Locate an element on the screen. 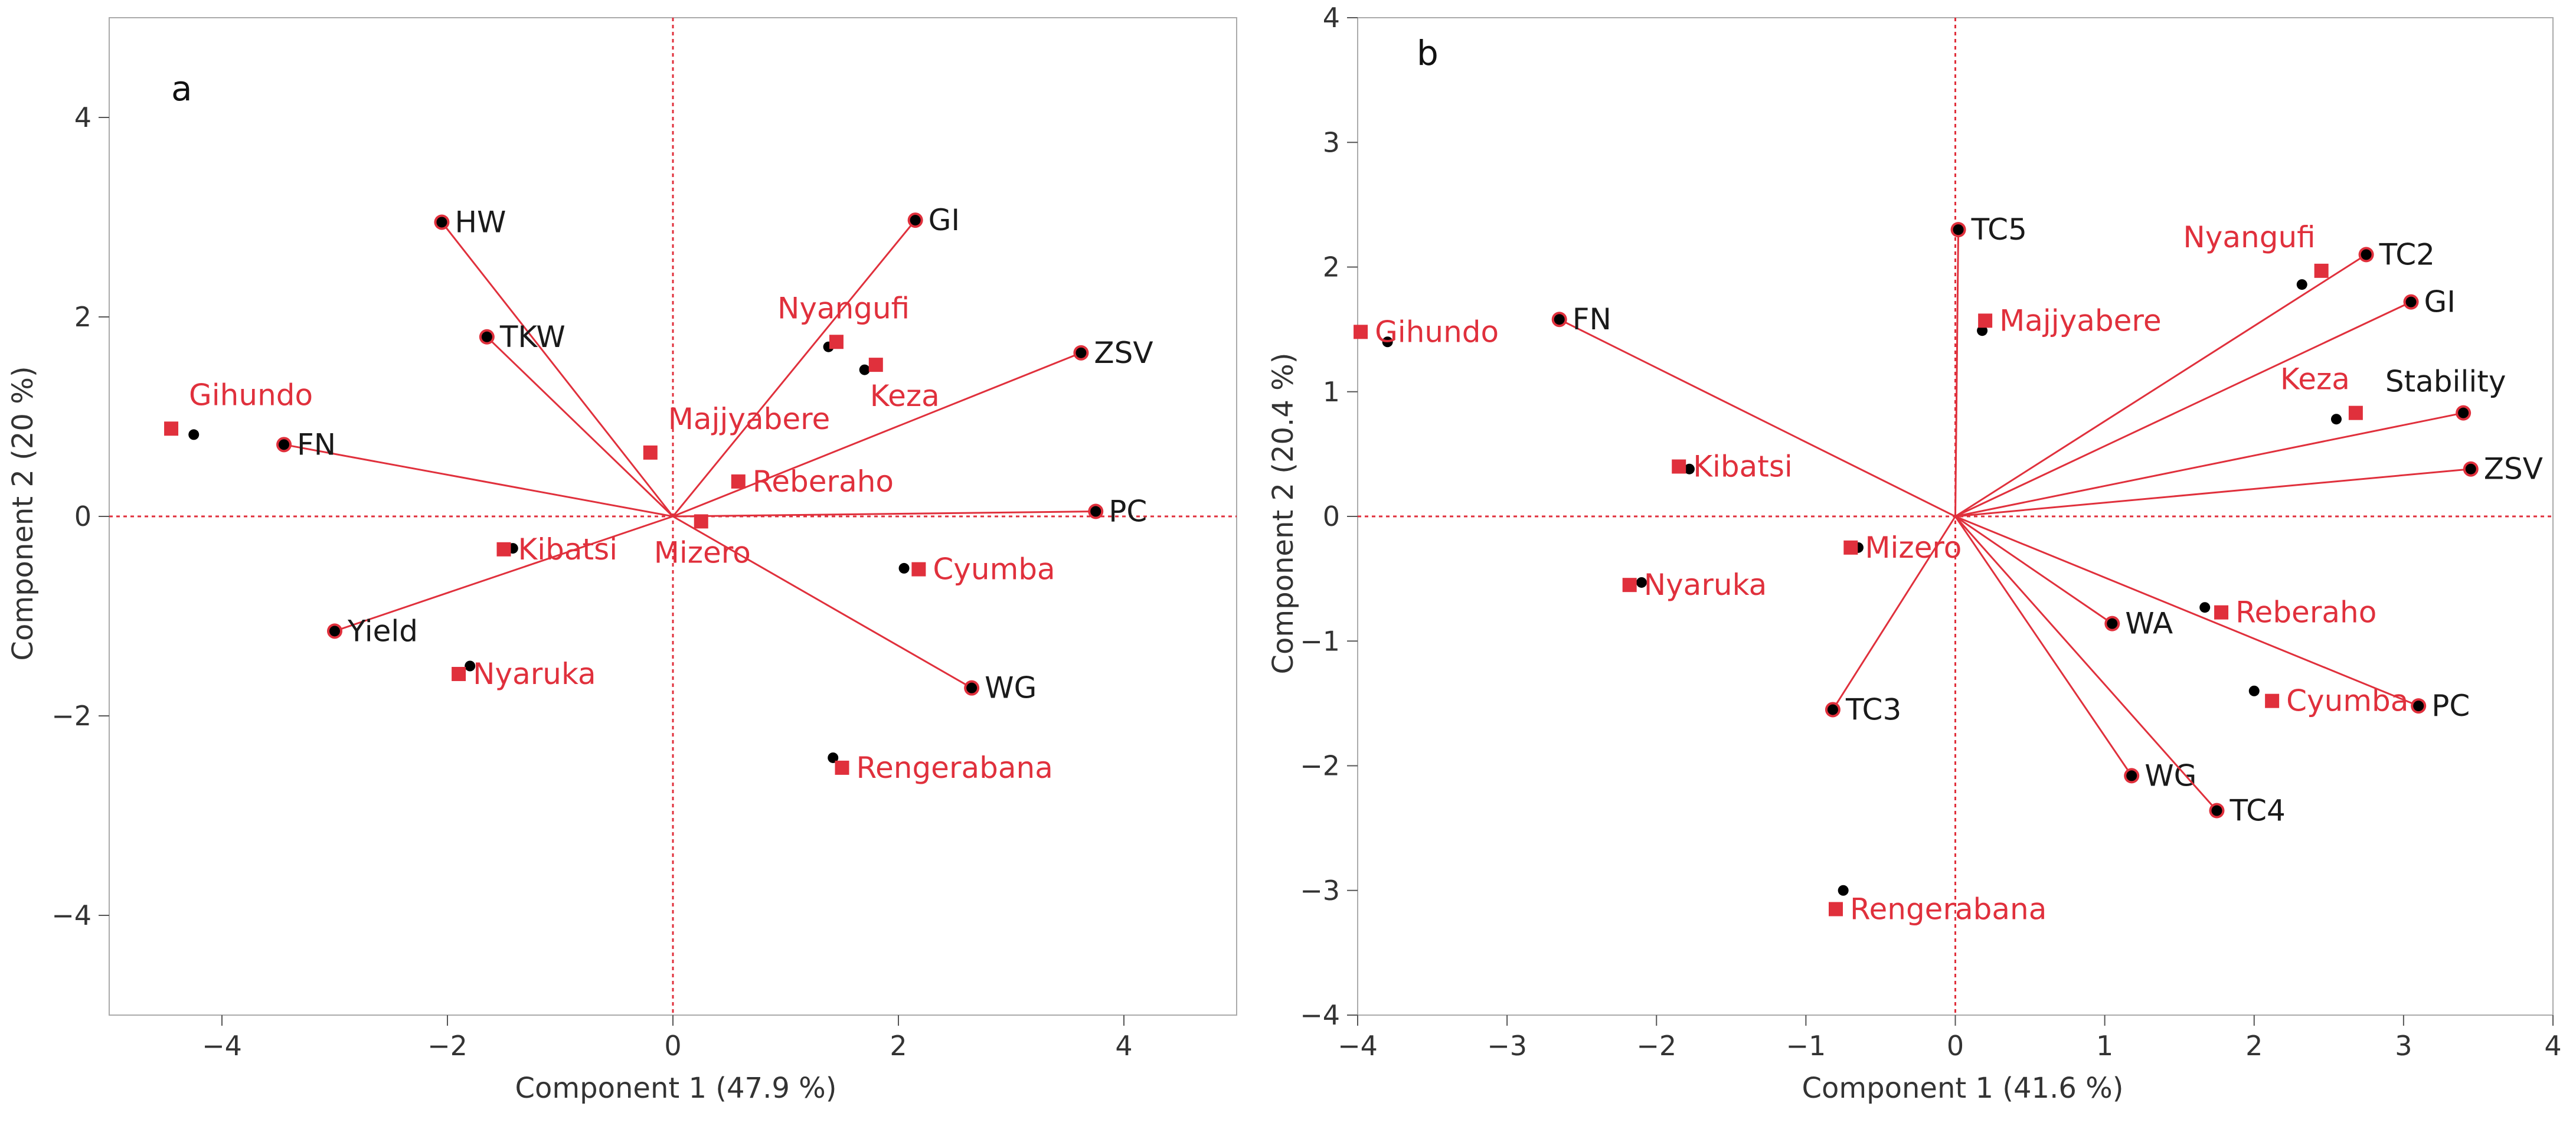  y-axis-label: Component 2 (20 %) is located at coordinates (23, 513).